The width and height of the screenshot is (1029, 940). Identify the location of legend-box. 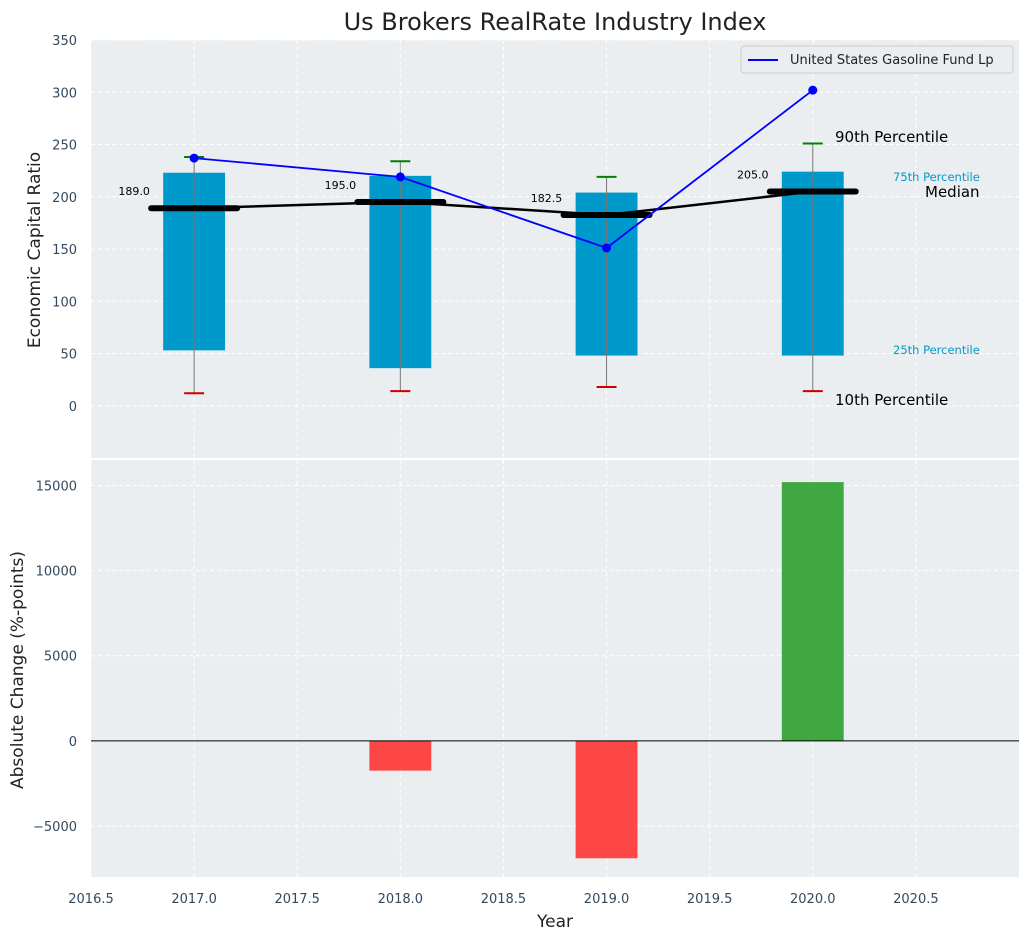
(877, 59).